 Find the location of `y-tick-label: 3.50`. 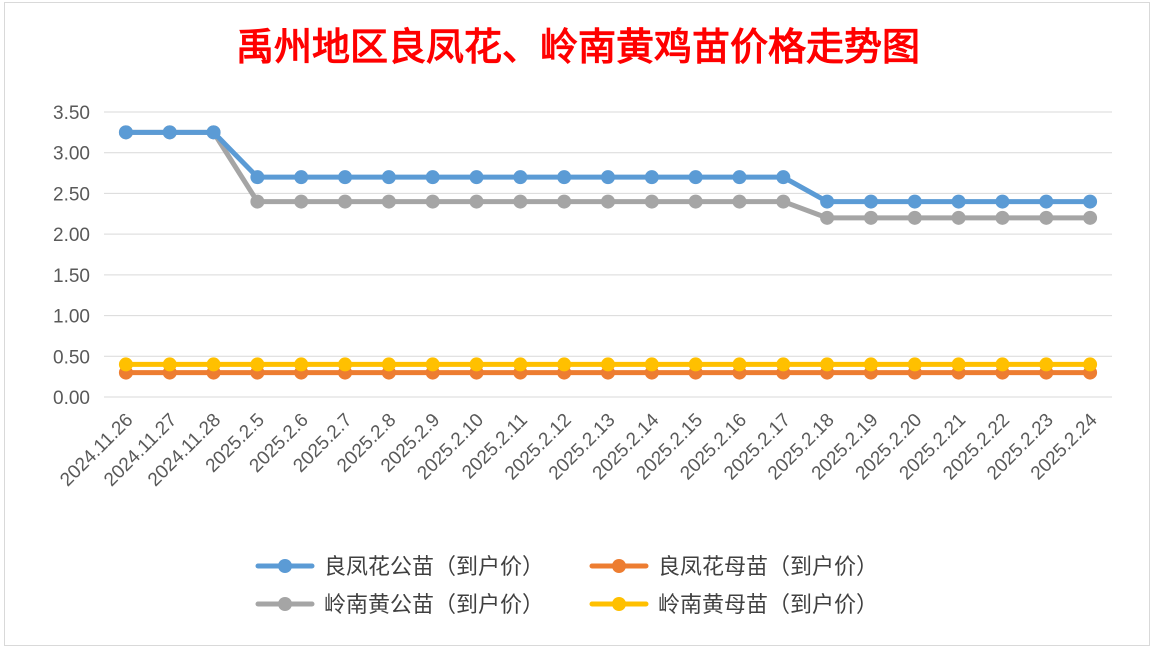

y-tick-label: 3.50 is located at coordinates (71, 113).